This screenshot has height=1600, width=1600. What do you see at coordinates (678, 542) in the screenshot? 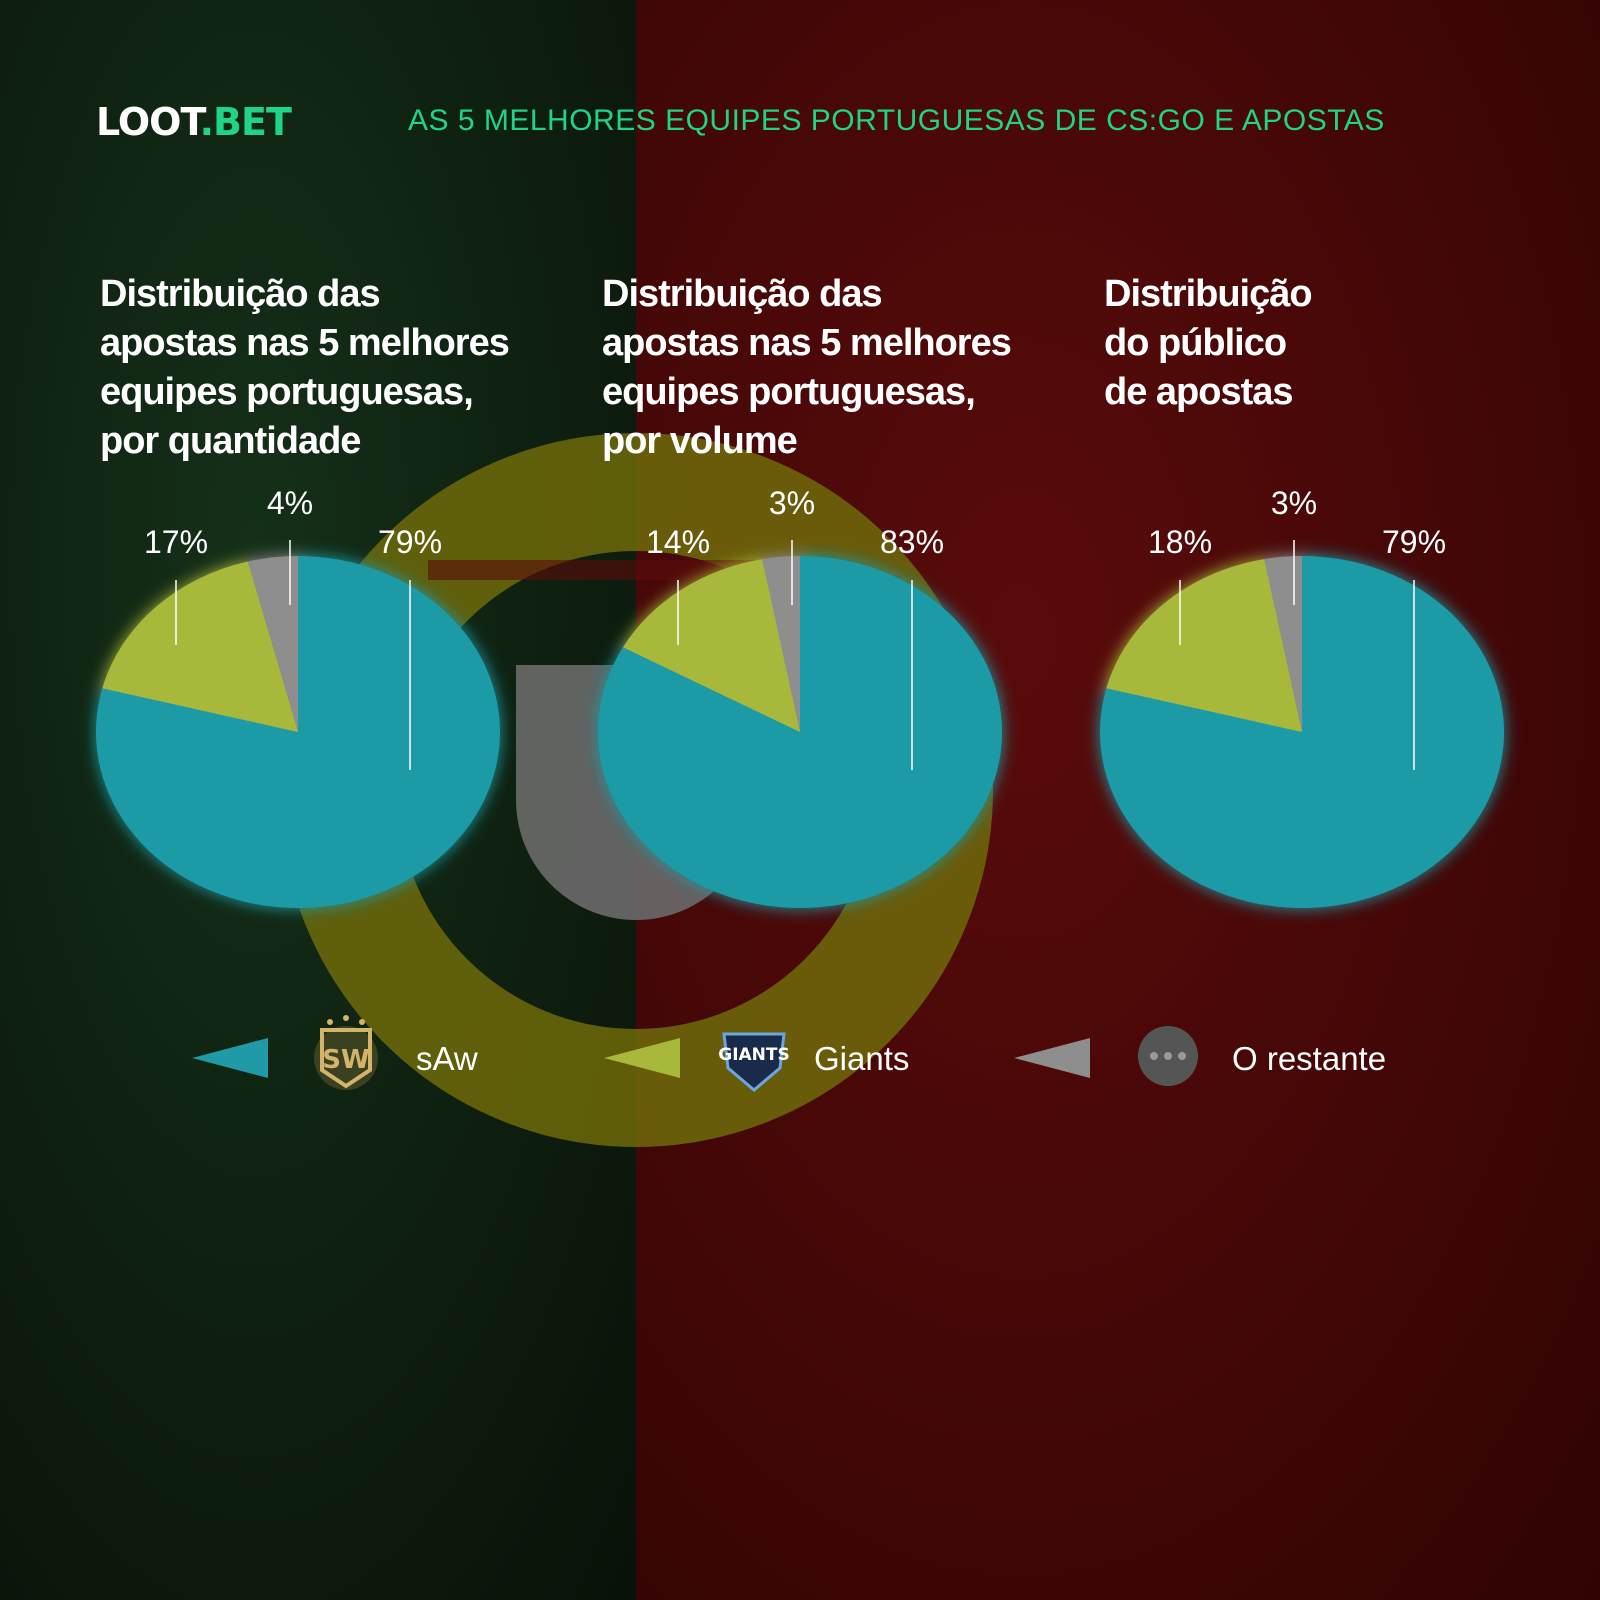
I see `data-label-giants: 14%` at bounding box center [678, 542].